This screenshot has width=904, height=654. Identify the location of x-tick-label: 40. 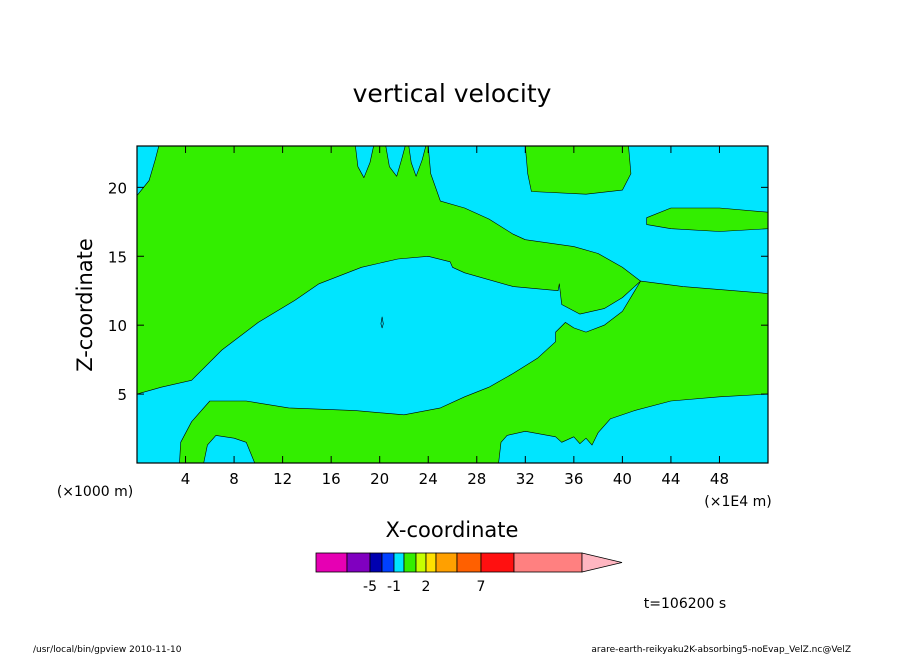
(622, 479).